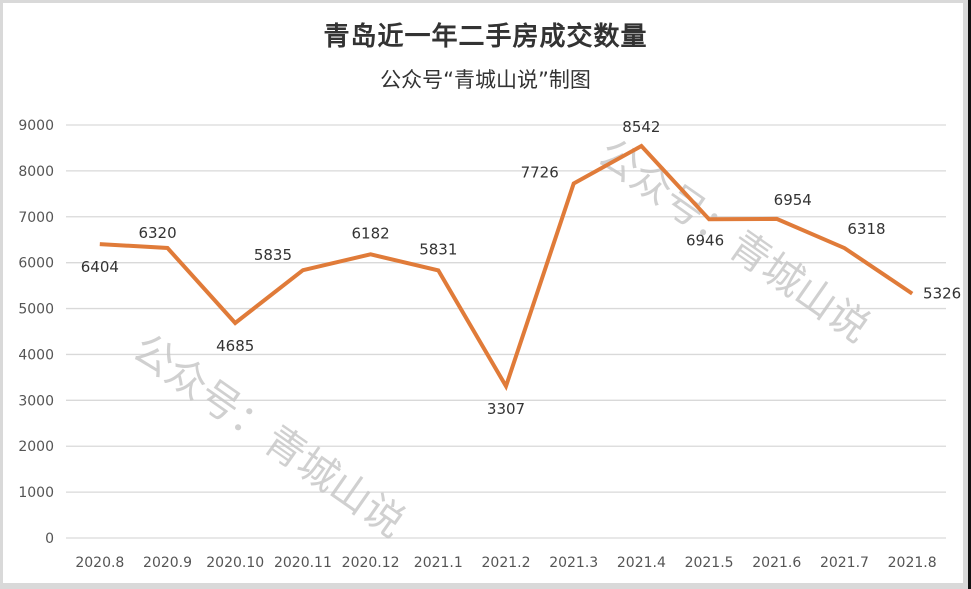  I want to click on data-label: 6182, so click(371, 233).